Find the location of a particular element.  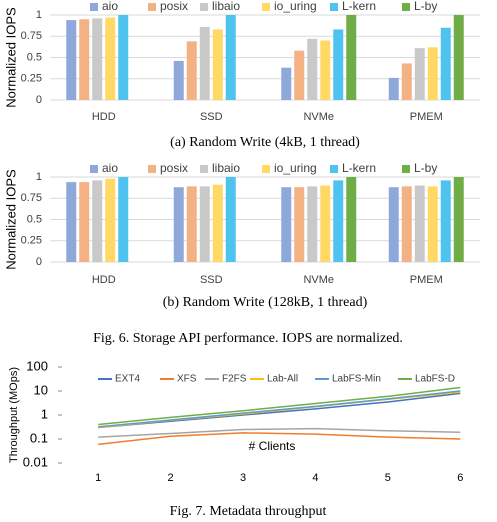

legend-label: F2FS is located at coordinates (234, 379).